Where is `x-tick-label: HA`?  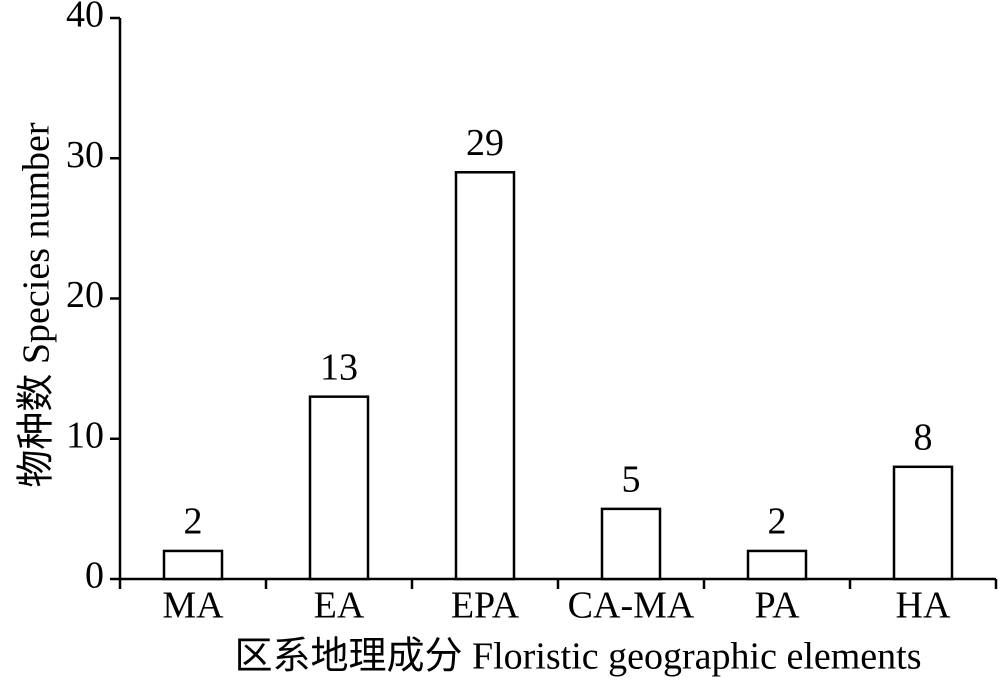 x-tick-label: HA is located at coordinates (923, 606).